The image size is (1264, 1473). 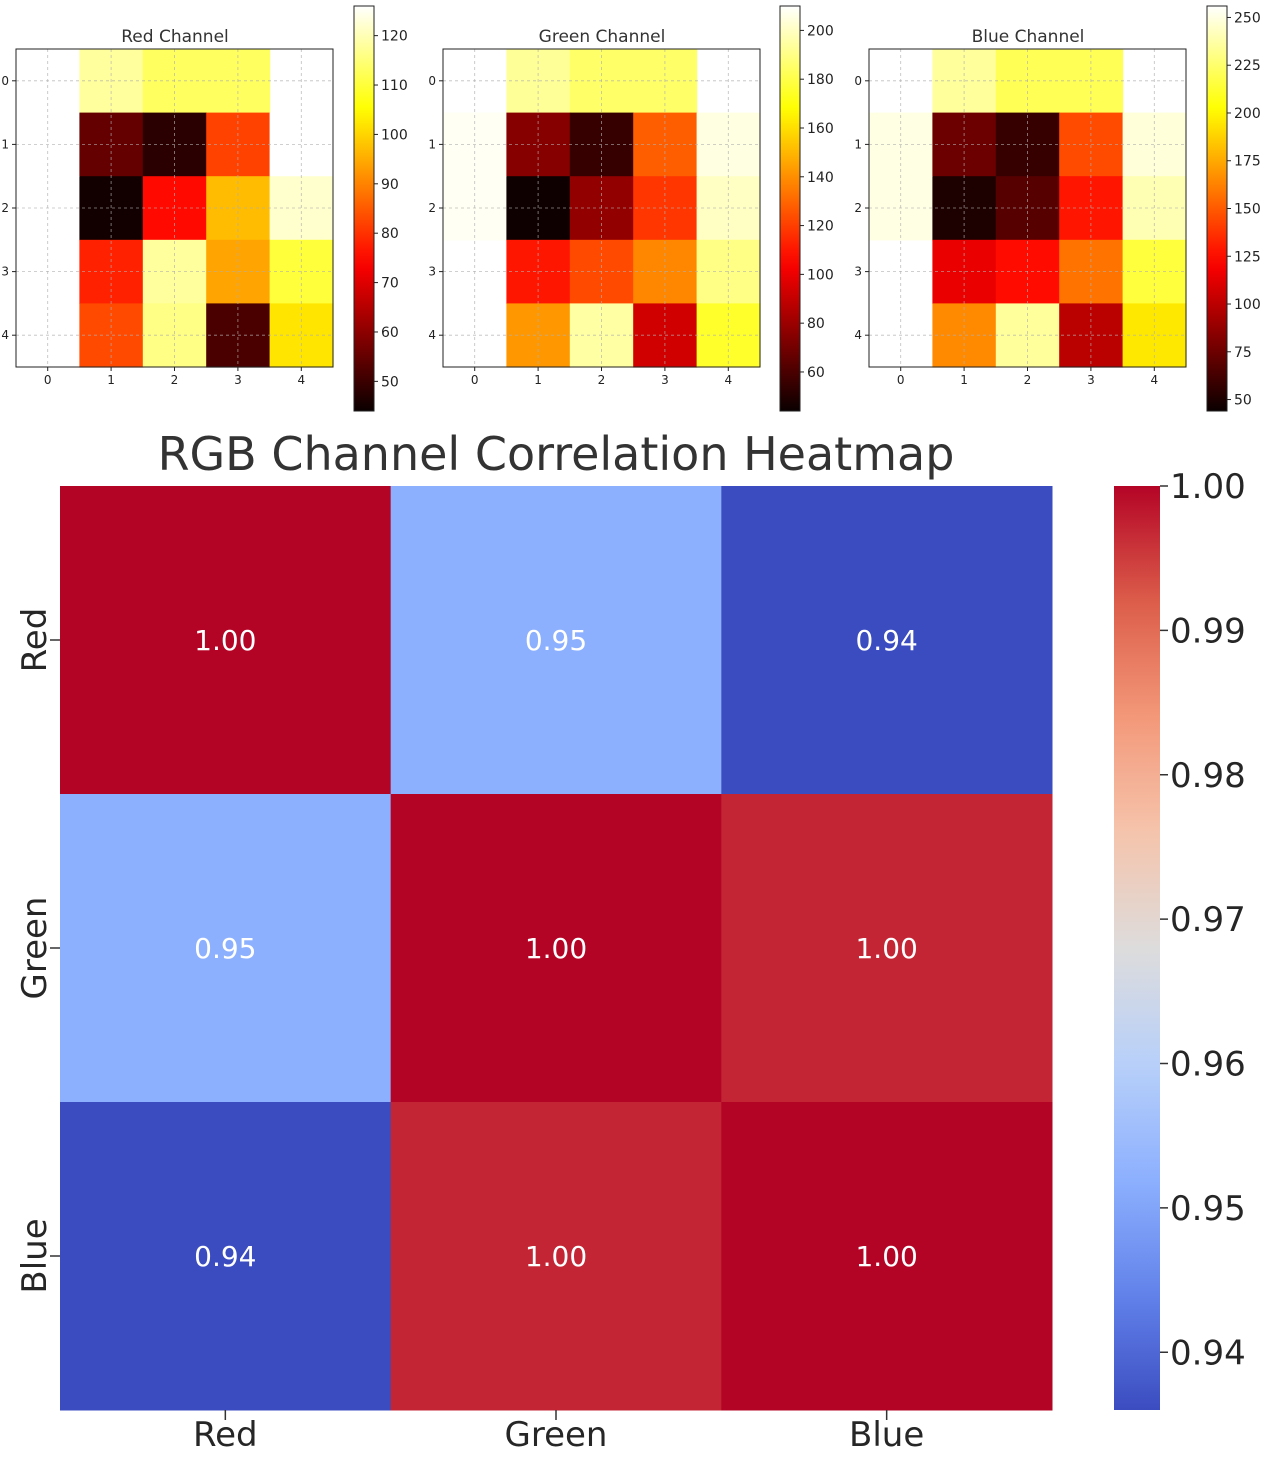 What do you see at coordinates (35, 640) in the screenshot?
I see `y-tick-label: Red` at bounding box center [35, 640].